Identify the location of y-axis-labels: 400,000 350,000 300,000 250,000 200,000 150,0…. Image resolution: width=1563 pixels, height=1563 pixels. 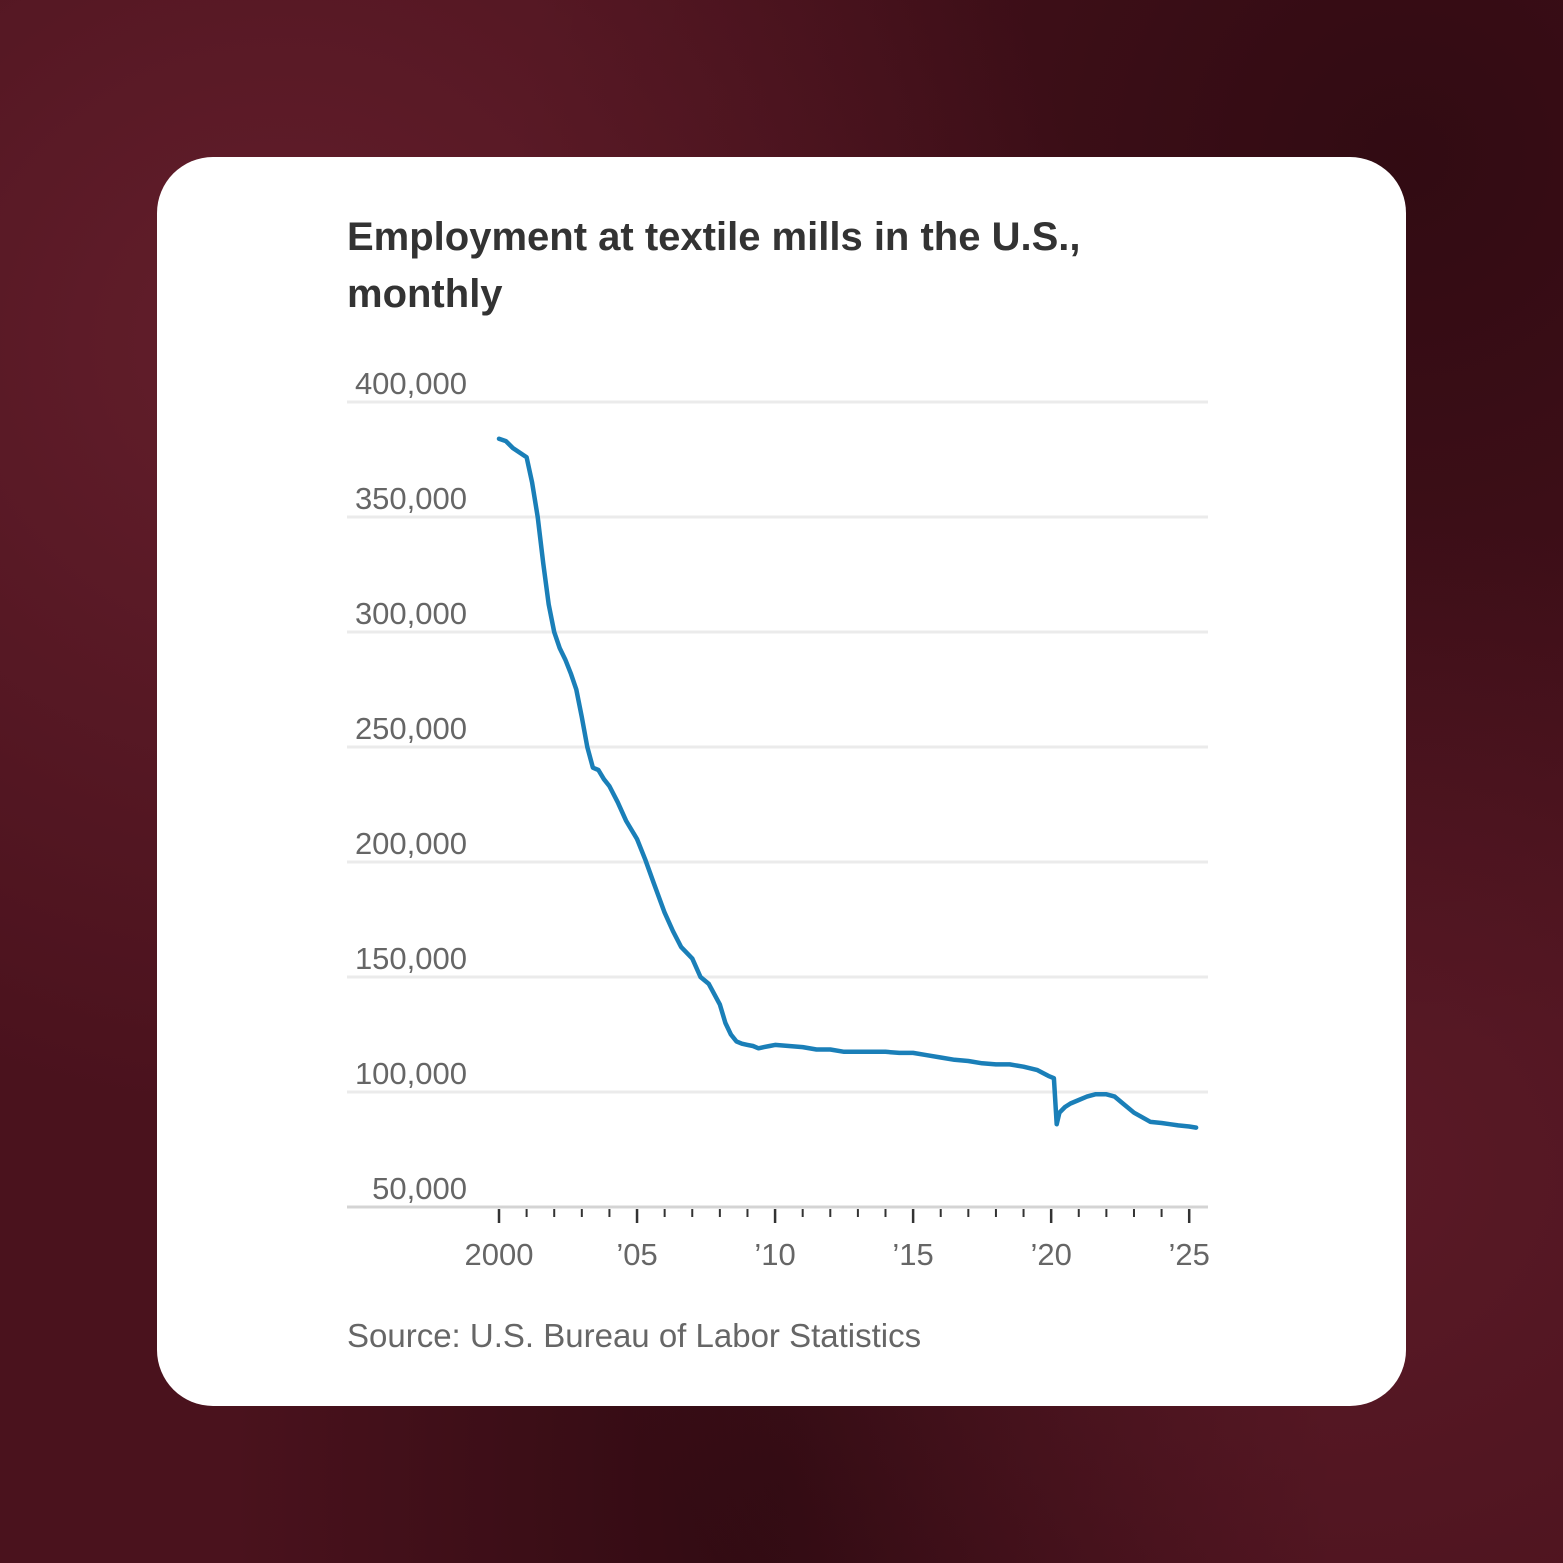
(411, 786).